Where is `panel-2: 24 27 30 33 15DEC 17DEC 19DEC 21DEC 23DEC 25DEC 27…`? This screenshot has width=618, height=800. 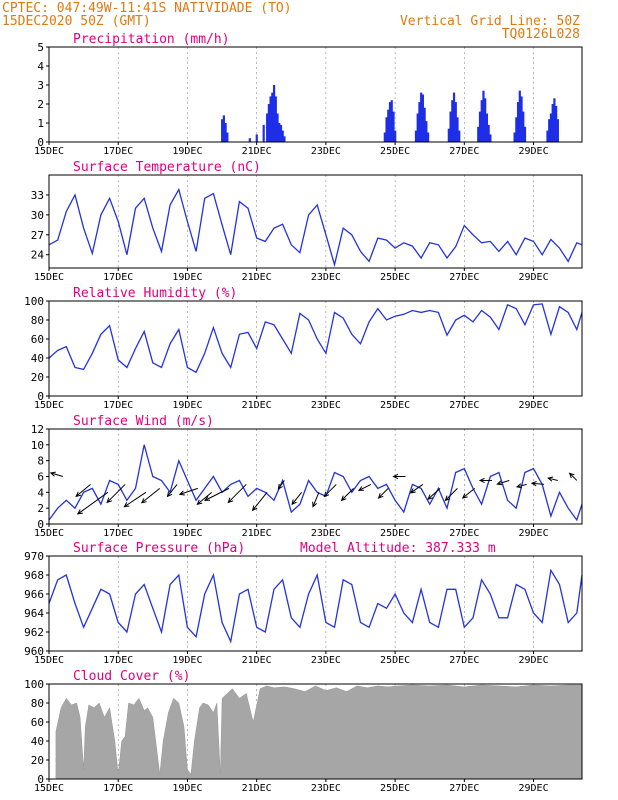
panel-2: 24 27 30 33 15DEC 17DEC 19DEC 21DEC 23DEC 25DEC 27… is located at coordinates (307, 221).